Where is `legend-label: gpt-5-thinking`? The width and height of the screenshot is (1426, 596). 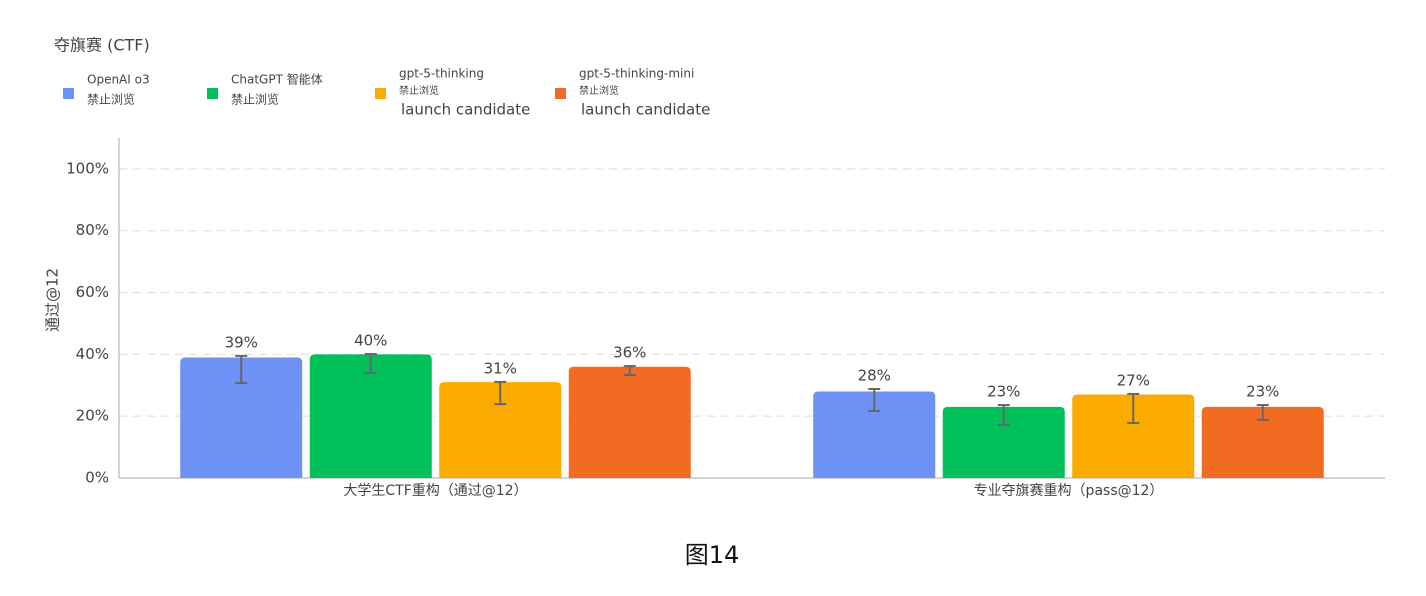 legend-label: gpt-5-thinking is located at coordinates (441, 74).